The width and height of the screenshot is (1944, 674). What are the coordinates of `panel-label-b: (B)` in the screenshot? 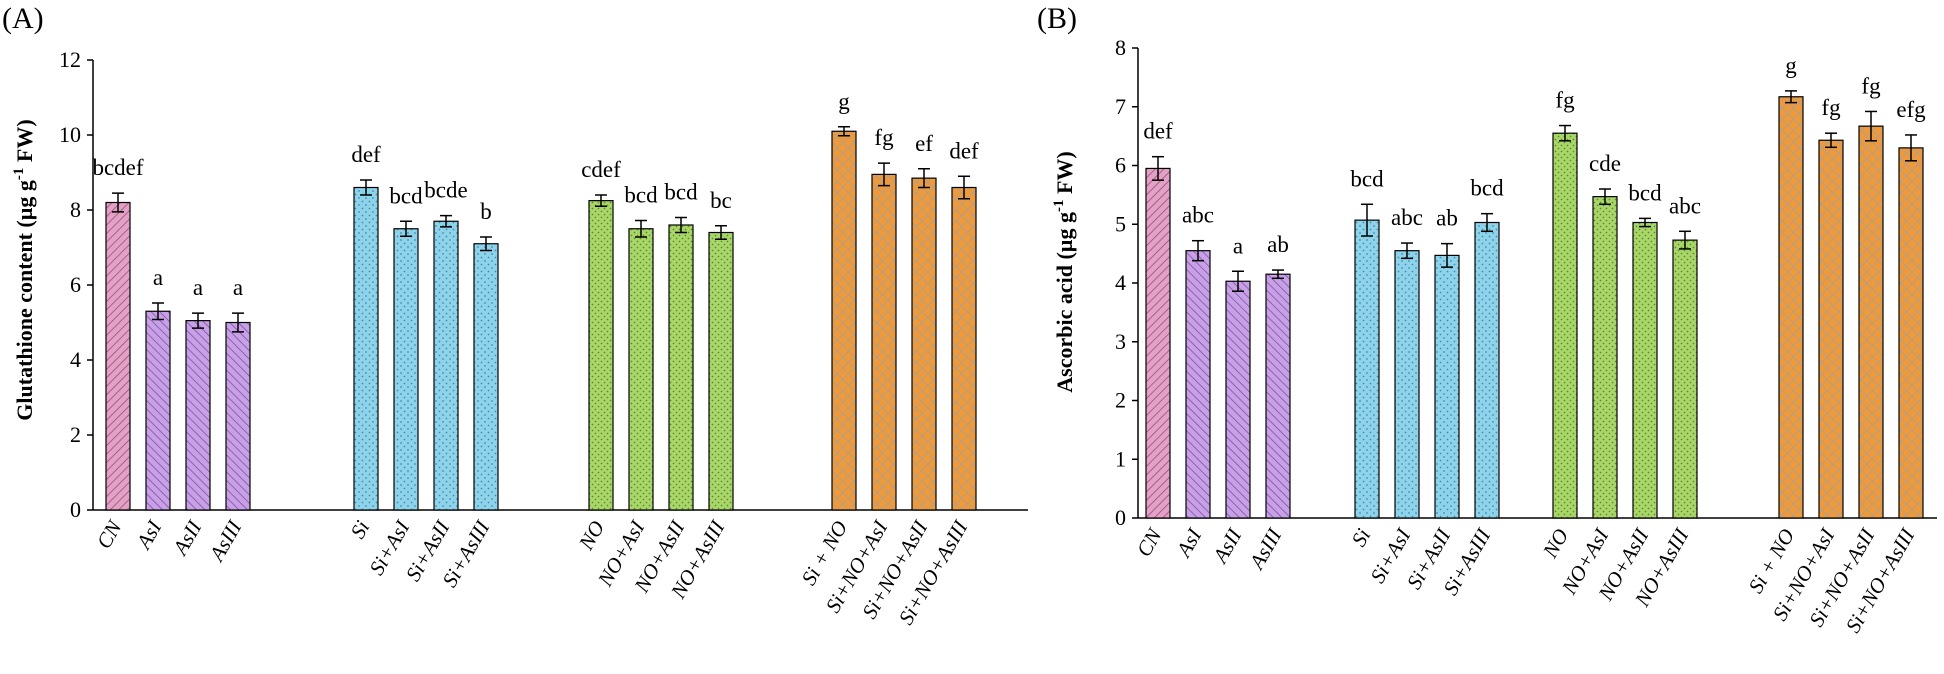 It's located at (1057, 18).